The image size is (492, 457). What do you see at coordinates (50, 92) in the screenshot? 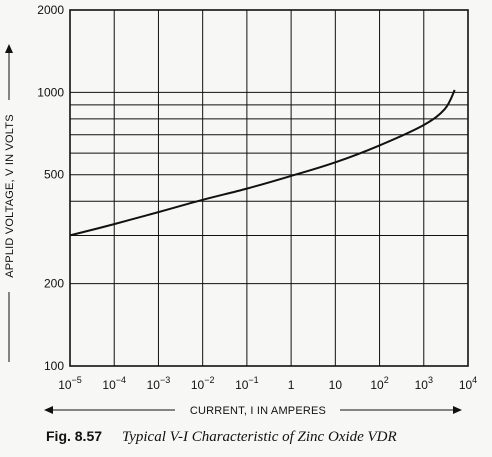
I see `y-tick-label: 1000` at bounding box center [50, 92].